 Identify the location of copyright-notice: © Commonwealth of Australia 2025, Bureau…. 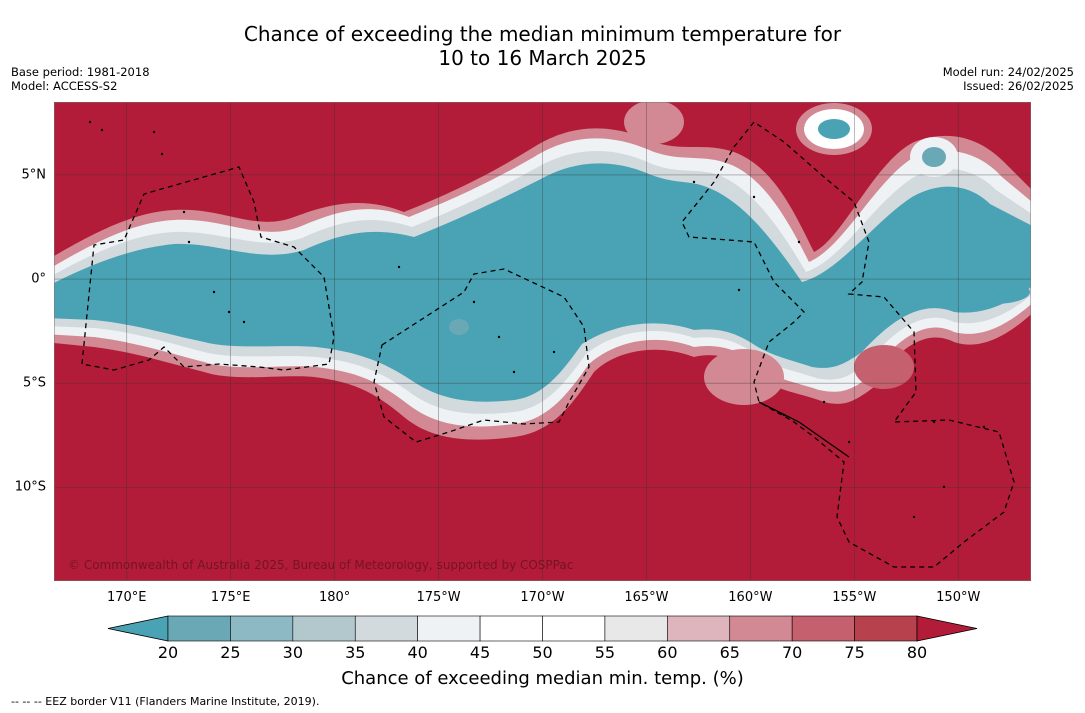
(321, 565).